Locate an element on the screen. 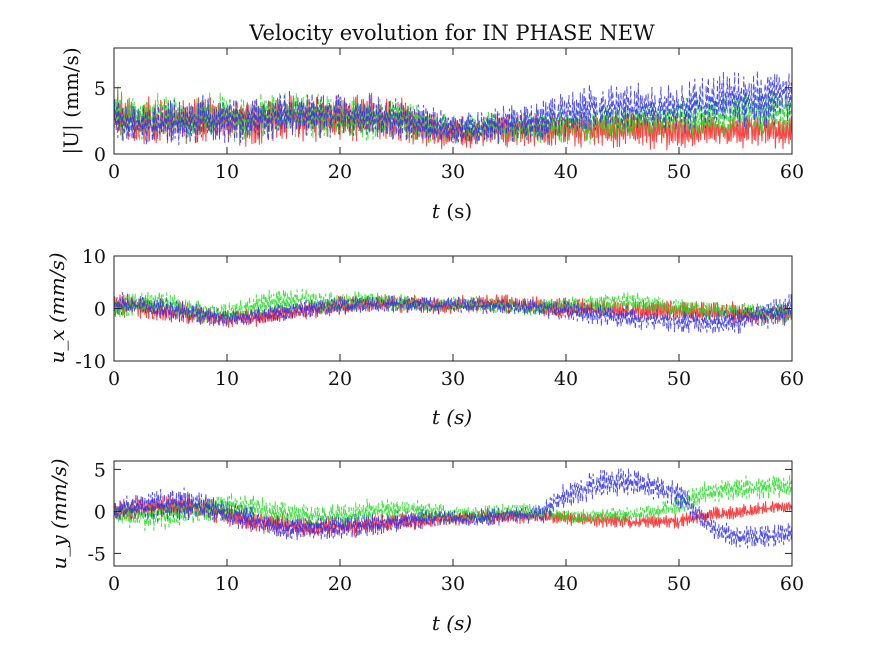 This screenshot has width=875, height=656. y-tick-label: -10 is located at coordinates (90, 362).